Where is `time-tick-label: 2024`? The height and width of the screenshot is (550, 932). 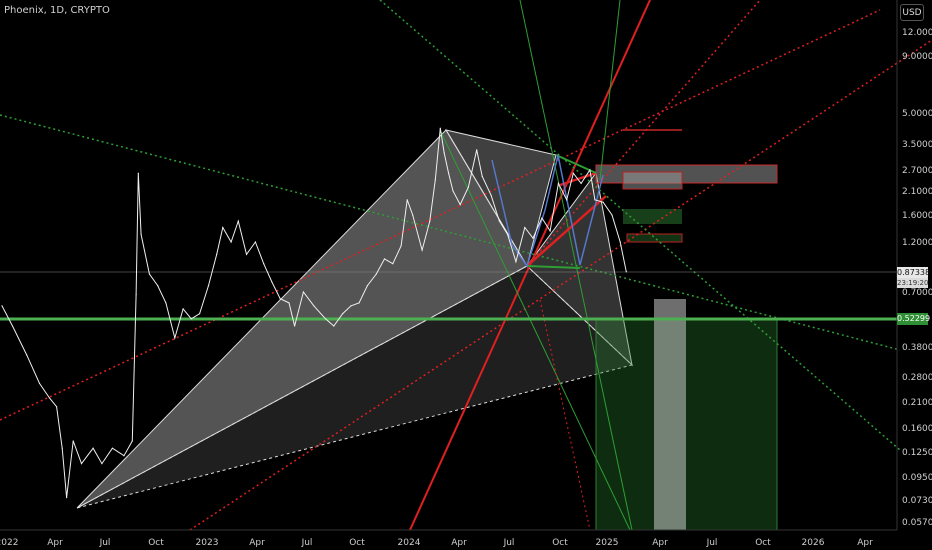
time-tick-label: 2024 is located at coordinates (409, 543).